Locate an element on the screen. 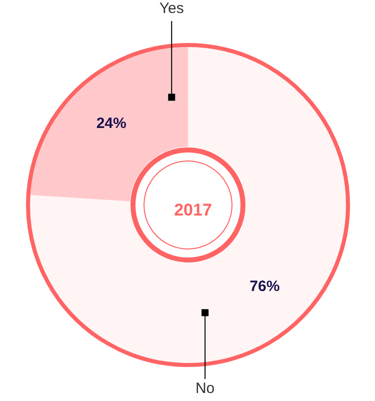 The image size is (375, 401). slice-label: Yes is located at coordinates (171, 8).